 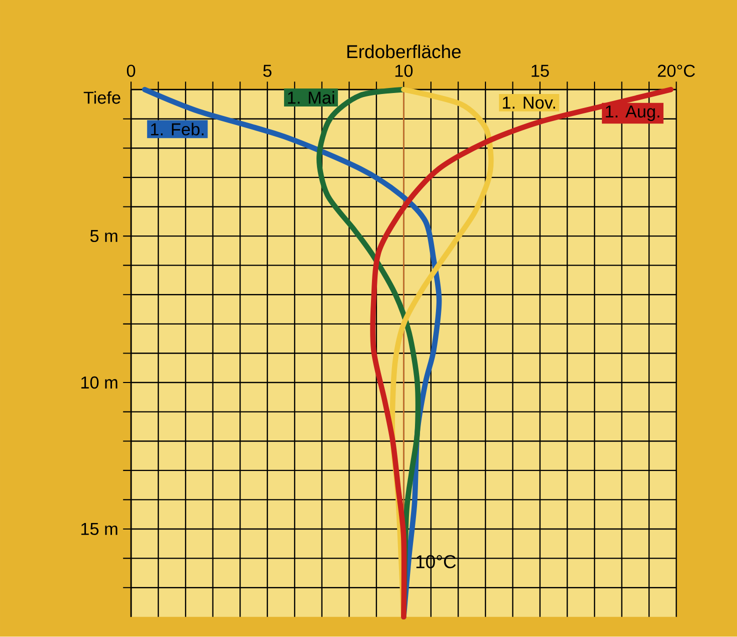 What do you see at coordinates (99, 529) in the screenshot?
I see `y-tick-label: 15 m` at bounding box center [99, 529].